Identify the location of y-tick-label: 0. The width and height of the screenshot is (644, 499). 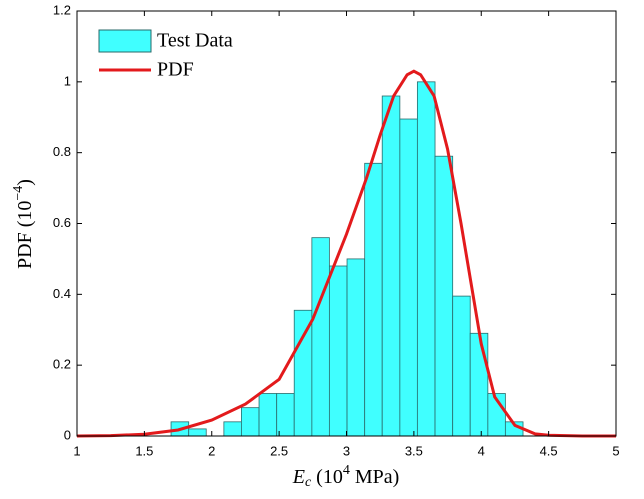
(67, 434).